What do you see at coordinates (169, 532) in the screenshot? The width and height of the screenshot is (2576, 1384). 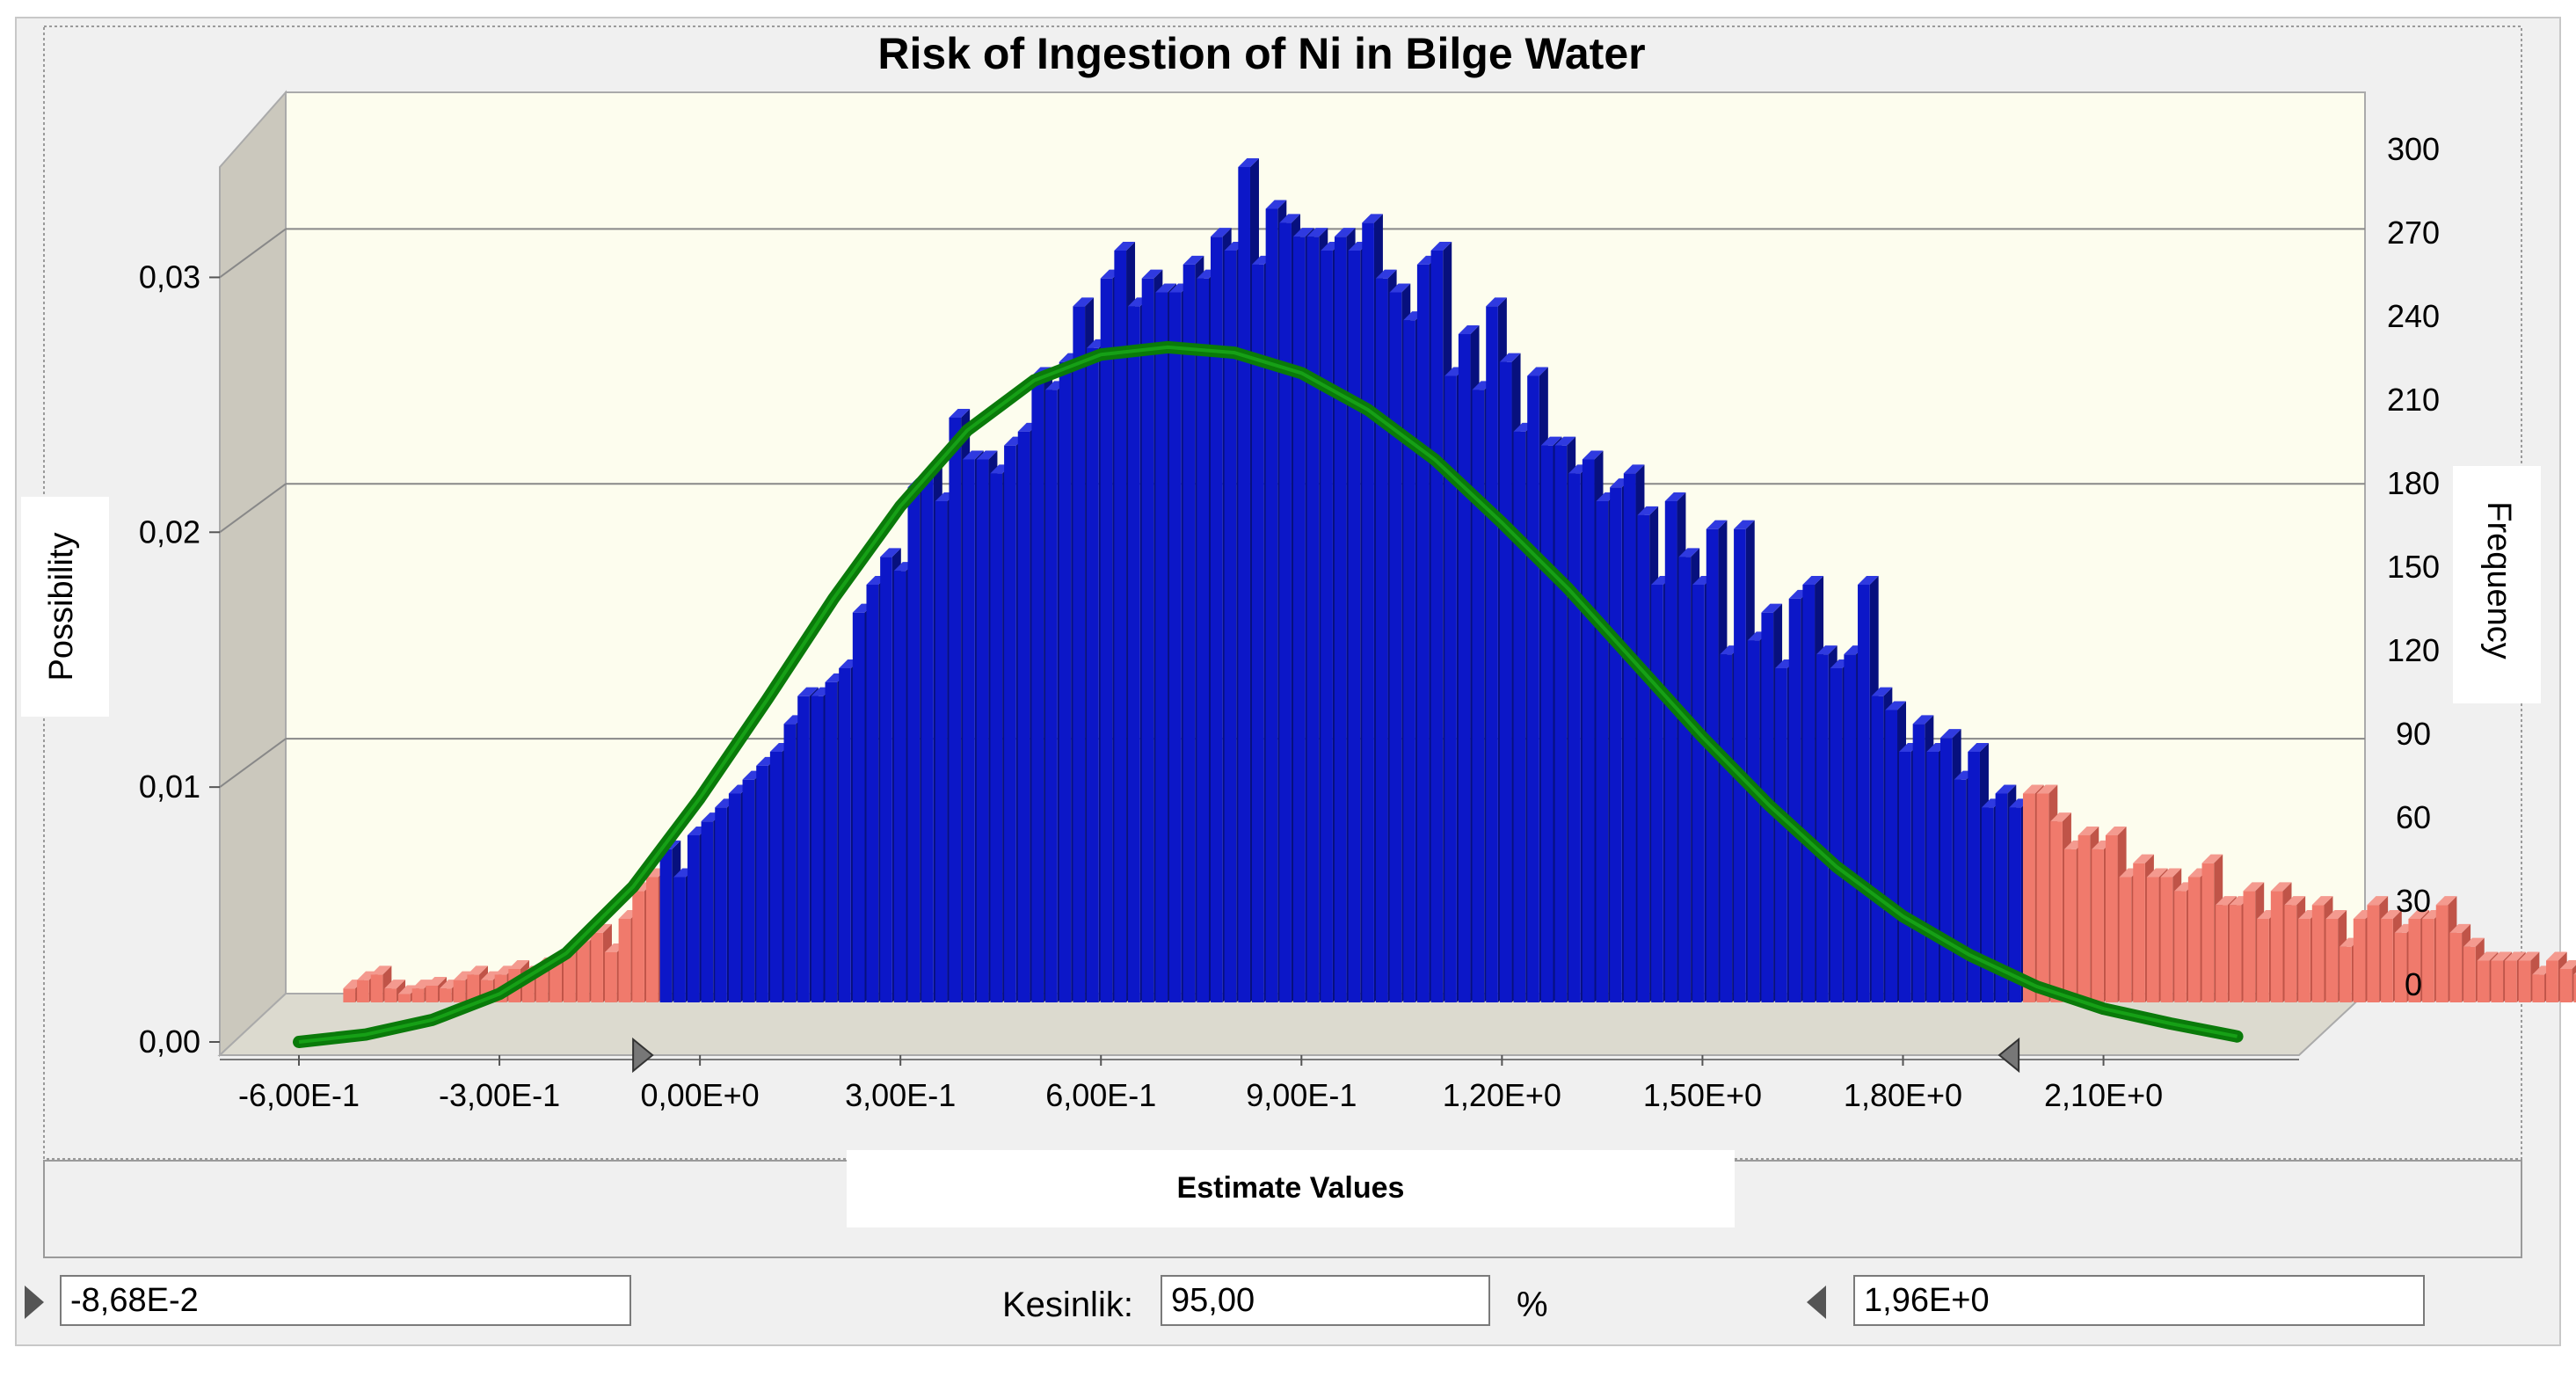 I see `y-left-tick-label: 0,02` at bounding box center [169, 532].